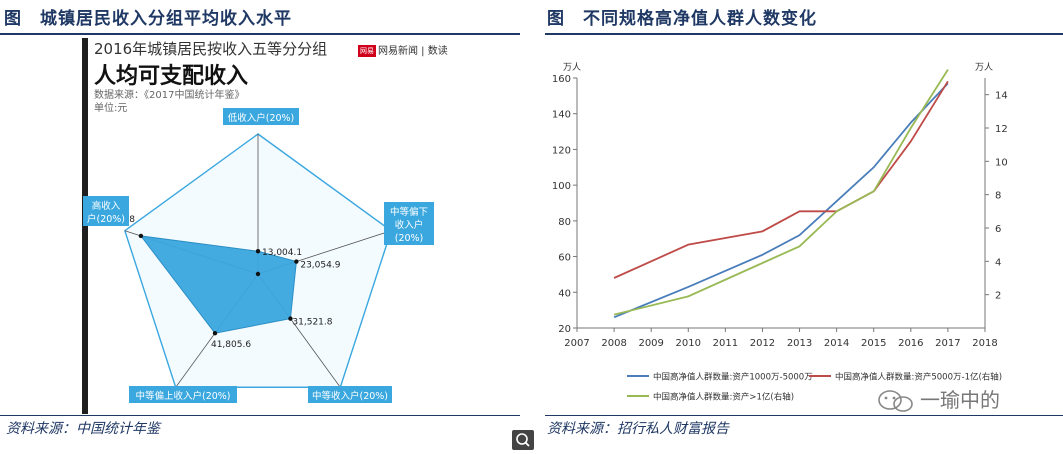 Image resolution: width=1063 pixels, height=454 pixels. Describe the element at coordinates (998, 196) in the screenshot. I see `right-y-tick-label: 8` at that location.